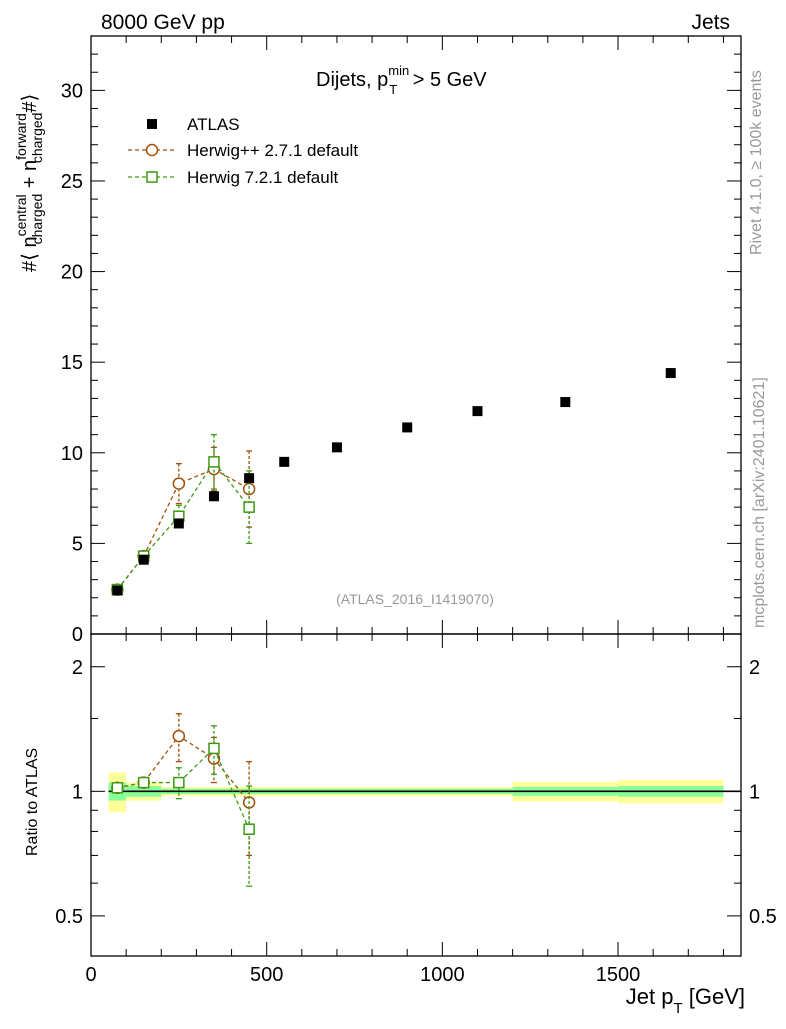 The height and width of the screenshot is (1029, 786). I want to click on xaxis-label: Jet pT [GeV], so click(685, 1000).